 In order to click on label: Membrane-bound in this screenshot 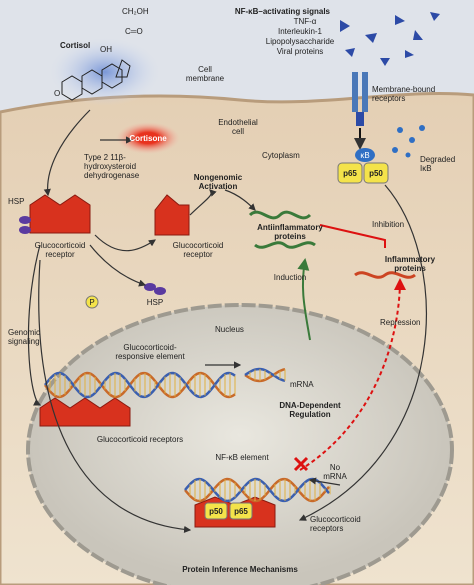, I will do `click(403, 89)`.